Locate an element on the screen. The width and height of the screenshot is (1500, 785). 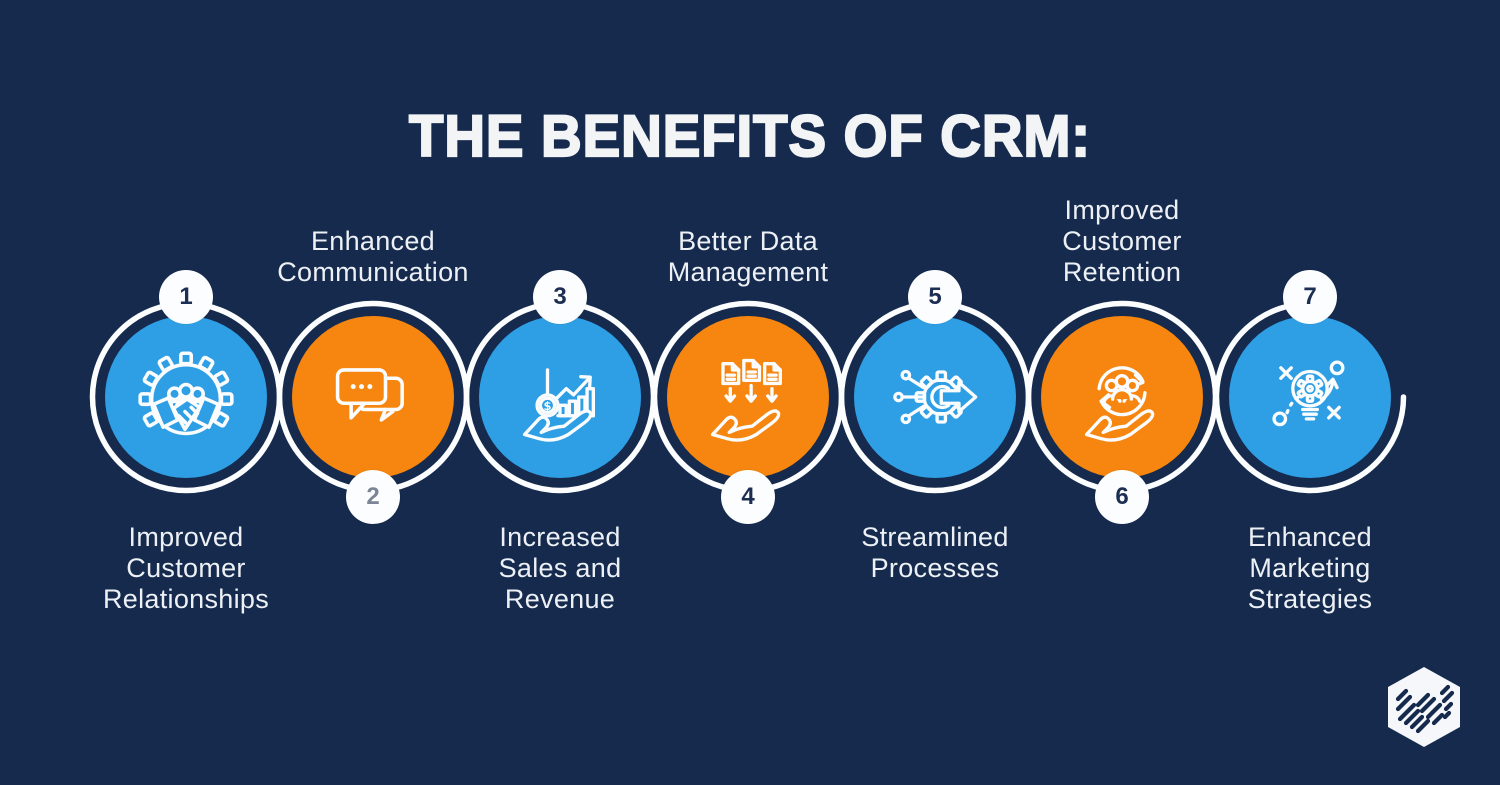
benefit-label: Enhanced Marketing Strategies is located at coordinates (1310, 568).